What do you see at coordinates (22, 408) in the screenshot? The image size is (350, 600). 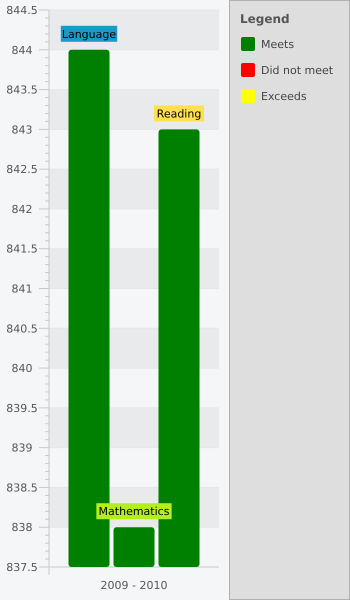 I see `y-tick-label: 839.5` at bounding box center [22, 408].